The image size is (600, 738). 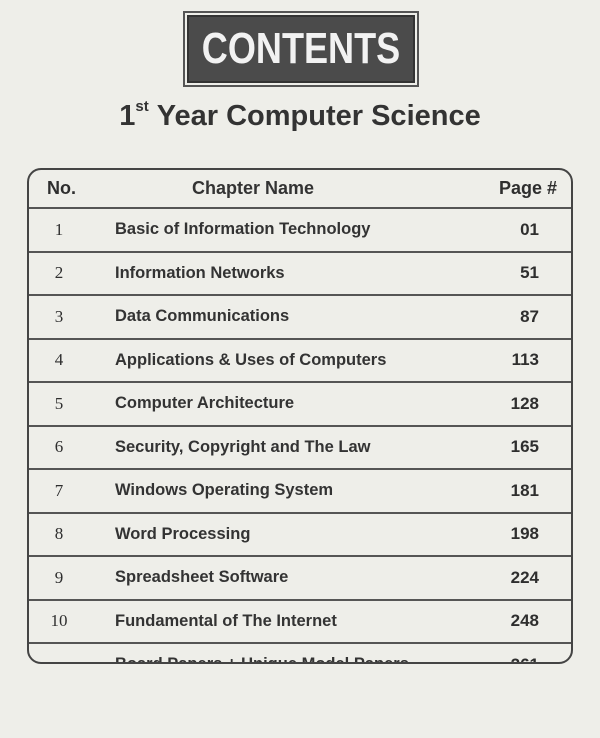 I want to click on chapter-number: 7, so click(x=59, y=490).